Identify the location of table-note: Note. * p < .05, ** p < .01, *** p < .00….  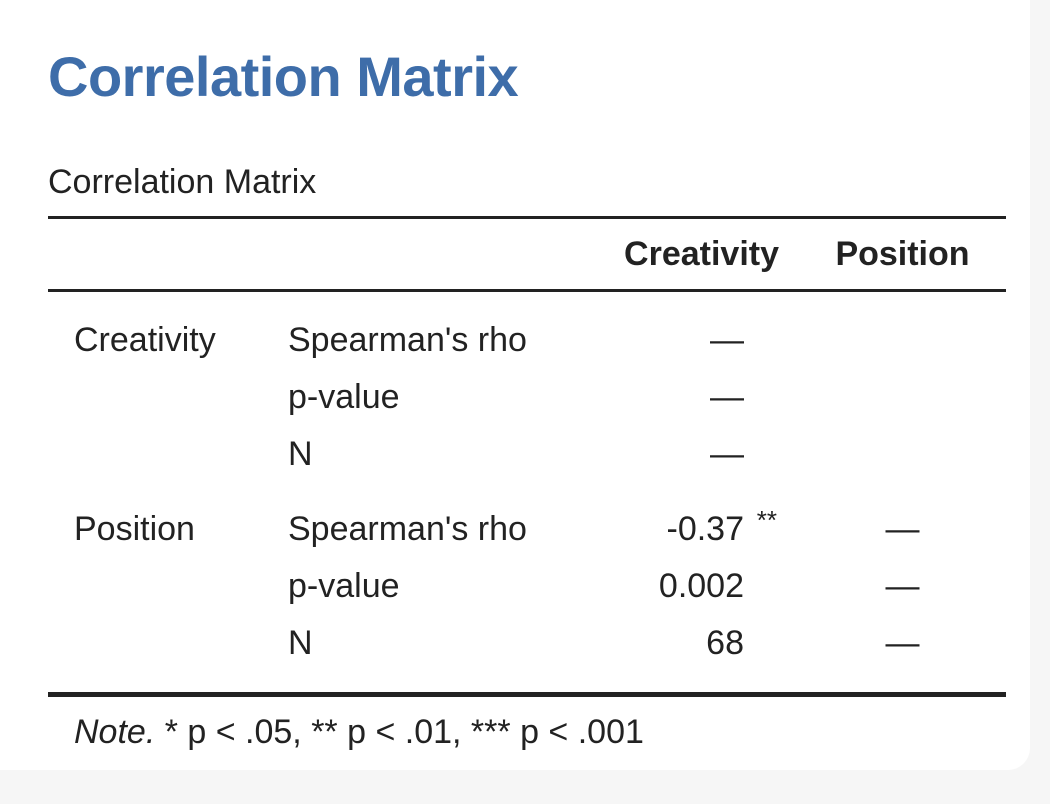
(359, 732).